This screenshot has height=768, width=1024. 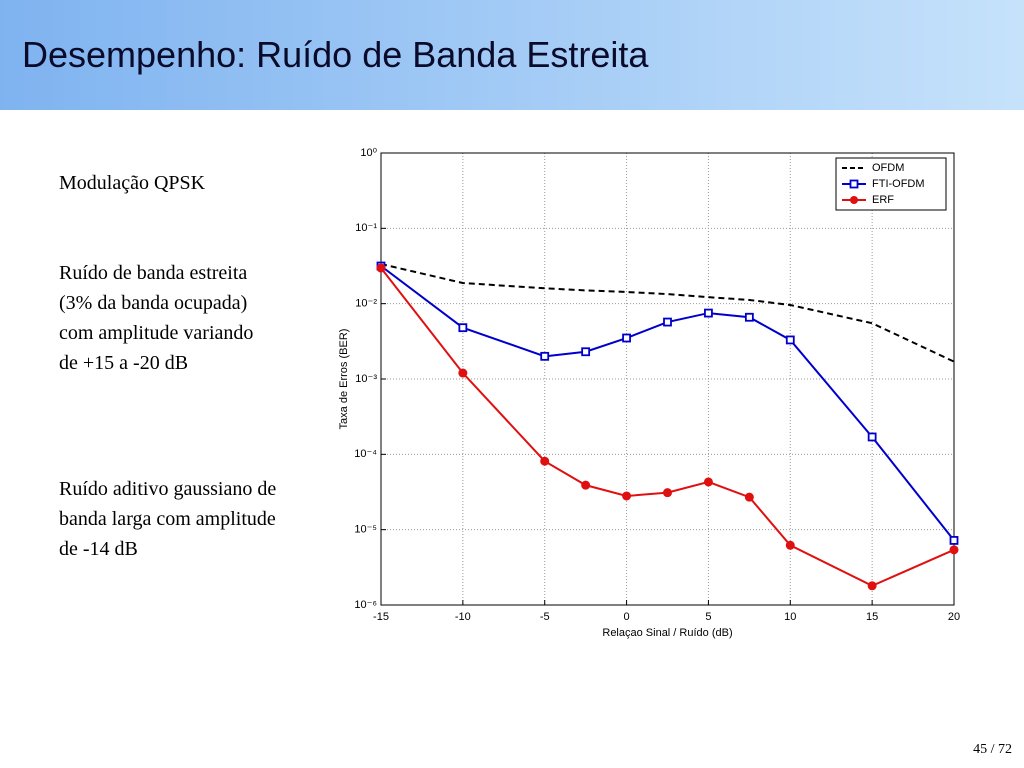 What do you see at coordinates (344, 379) in the screenshot?
I see `y-axis-label: Taxa de Erros (BER)` at bounding box center [344, 379].